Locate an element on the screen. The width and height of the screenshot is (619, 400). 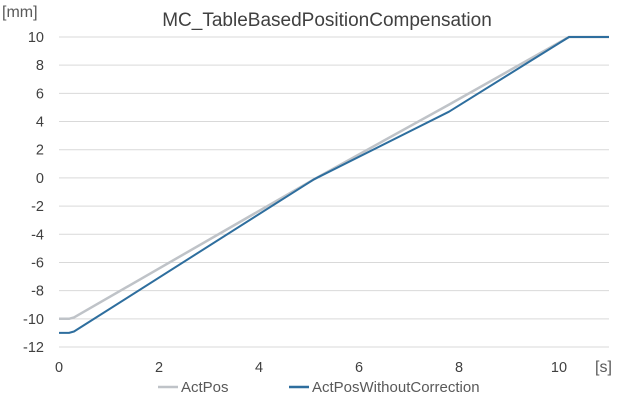
y-tick-label: -8 is located at coordinates (37, 292).